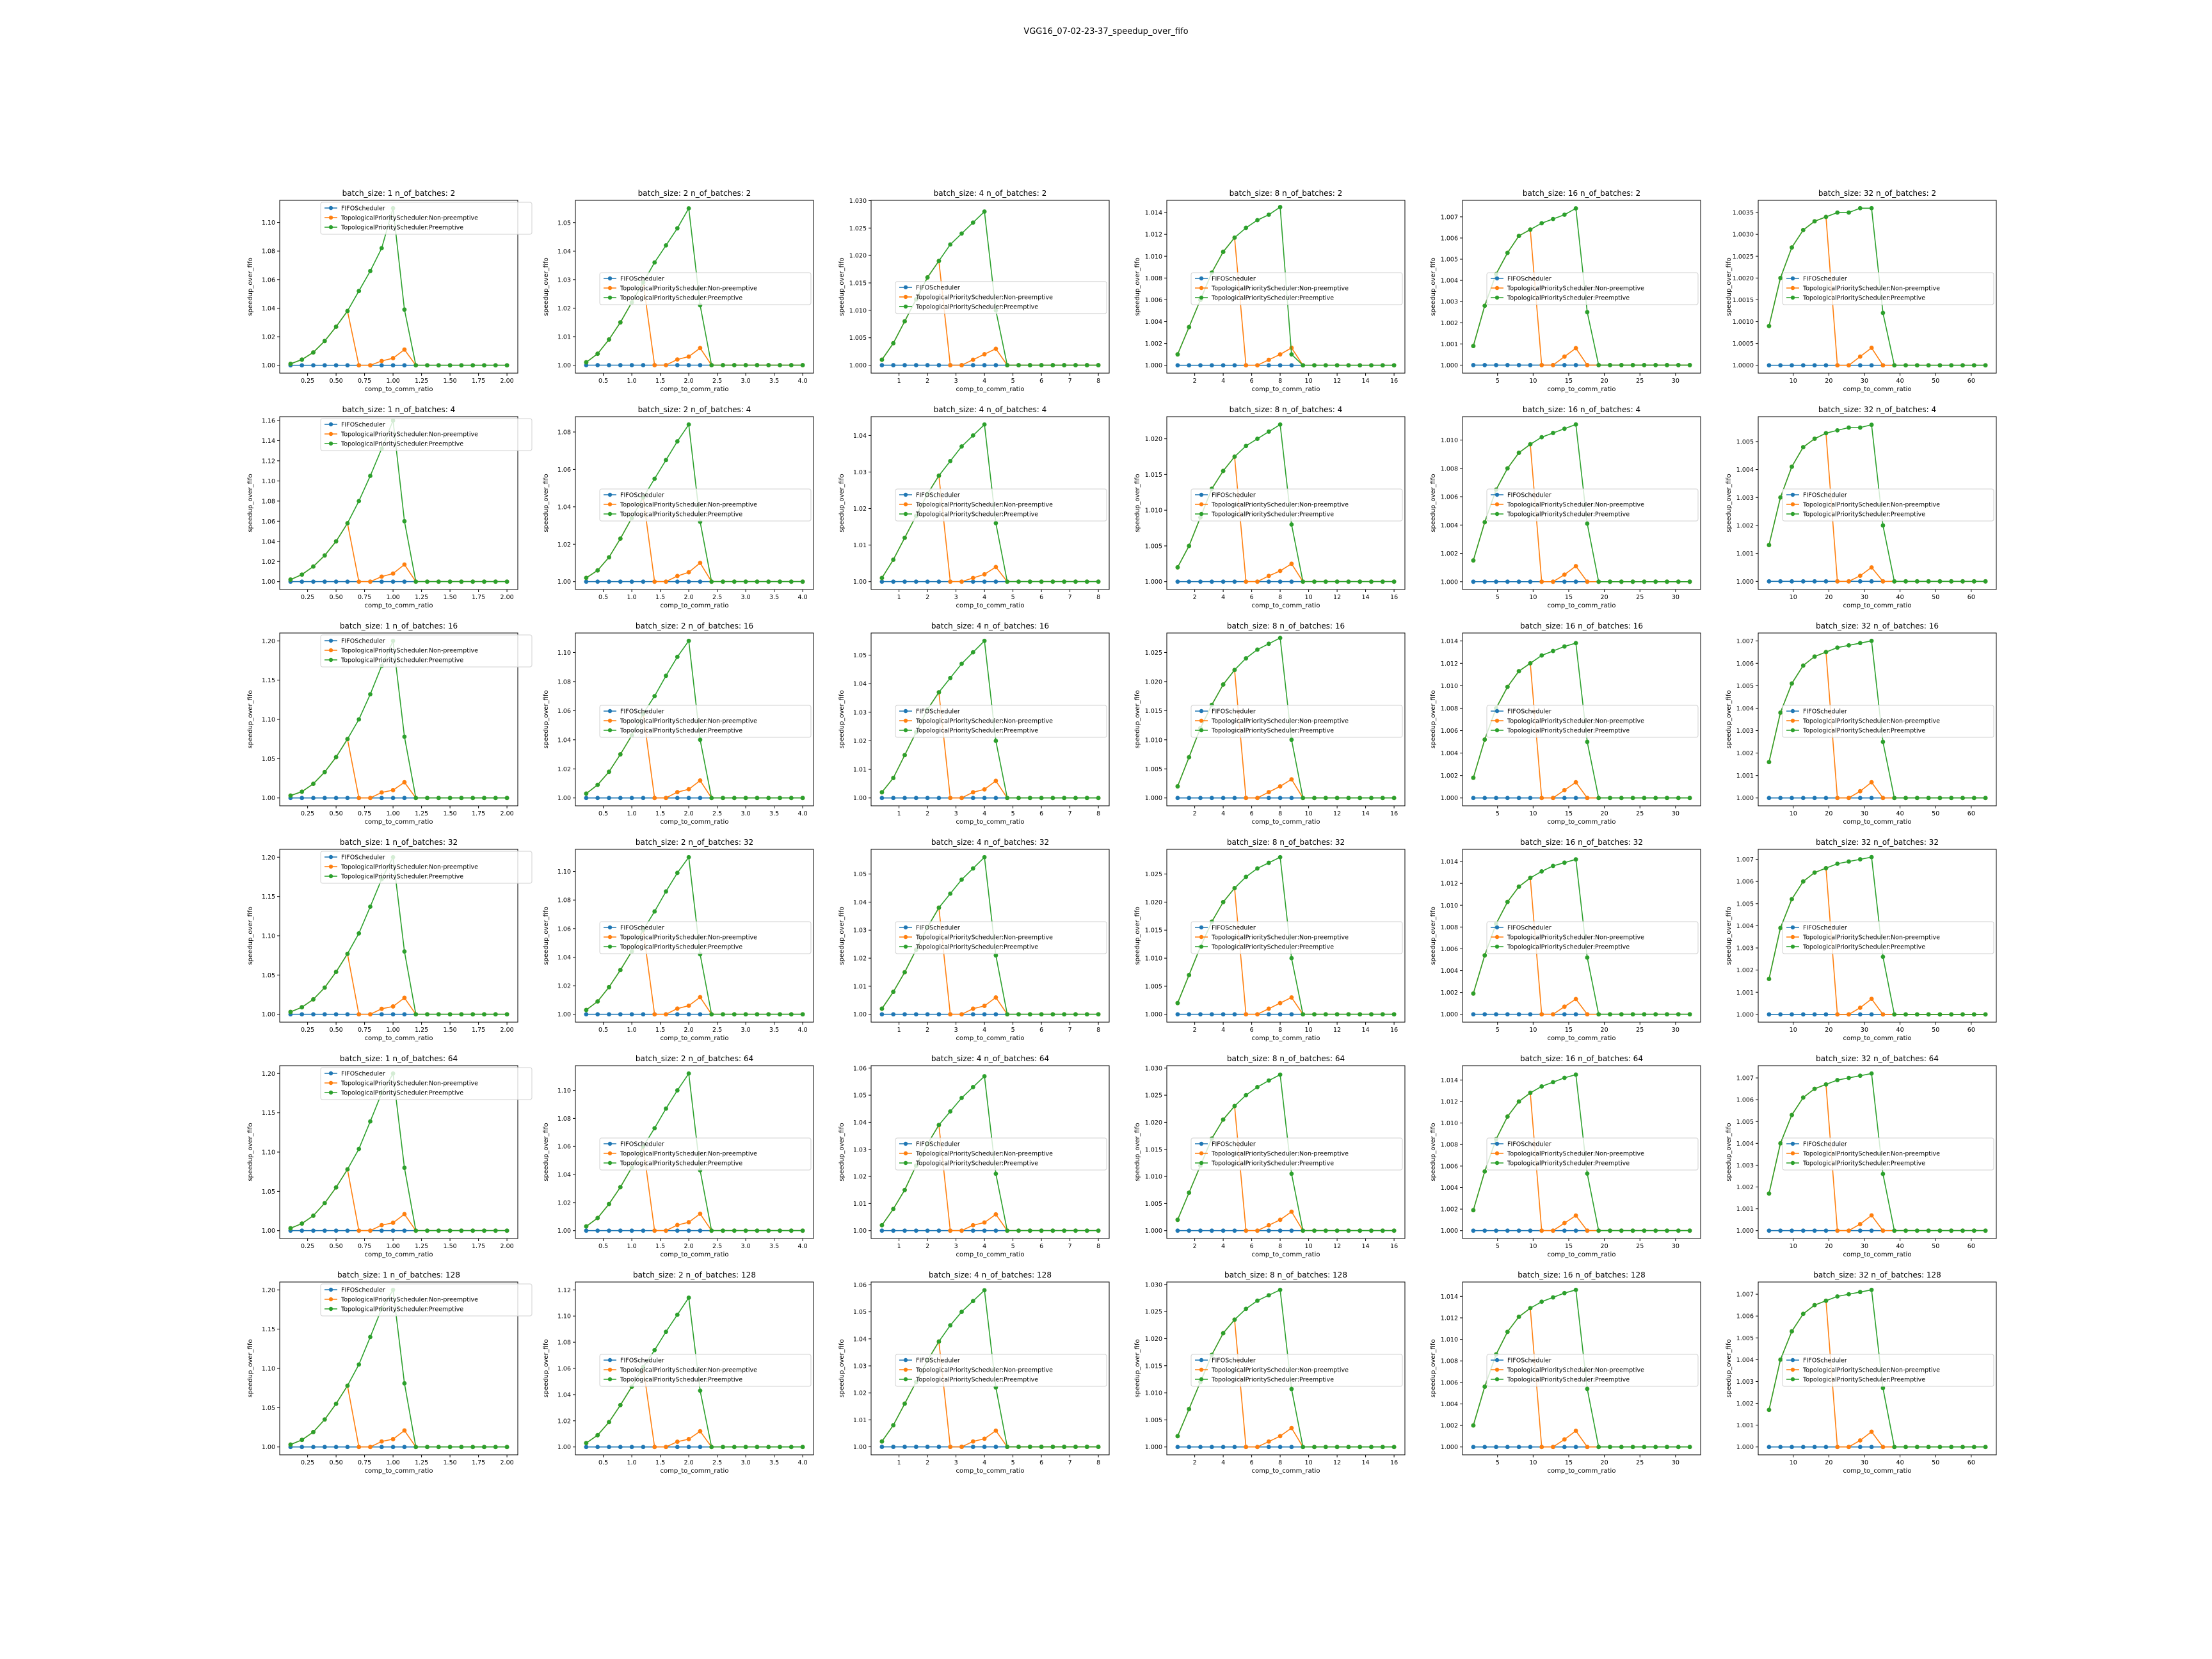 This screenshot has width=2212, height=1659. Describe the element at coordinates (1070, 1030) in the screenshot. I see `x-tick-label: 7` at that location.